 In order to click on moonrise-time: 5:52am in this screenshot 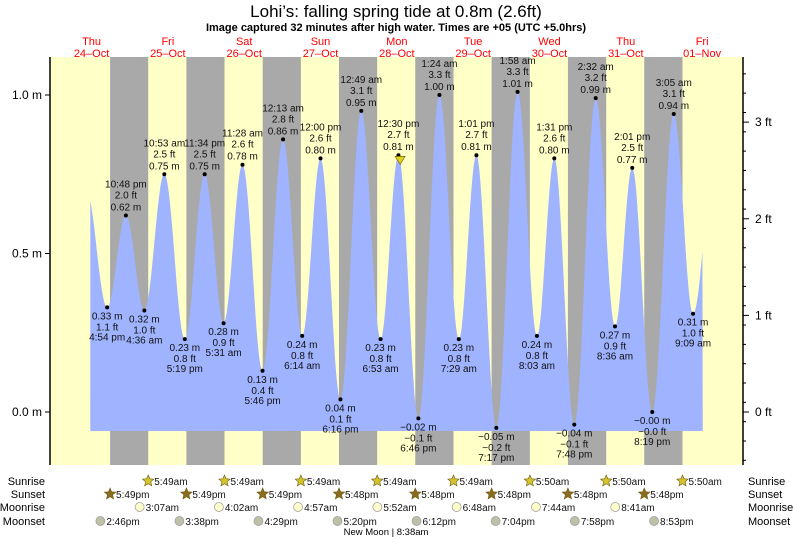, I will do `click(399, 508)`.